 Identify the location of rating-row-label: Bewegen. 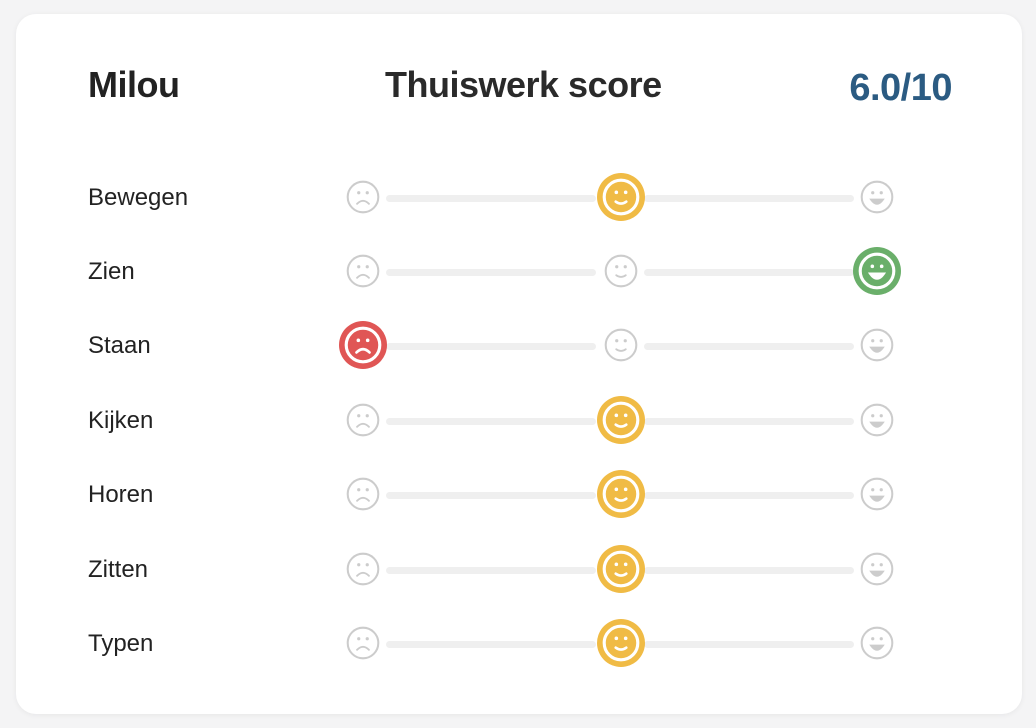
(138, 197).